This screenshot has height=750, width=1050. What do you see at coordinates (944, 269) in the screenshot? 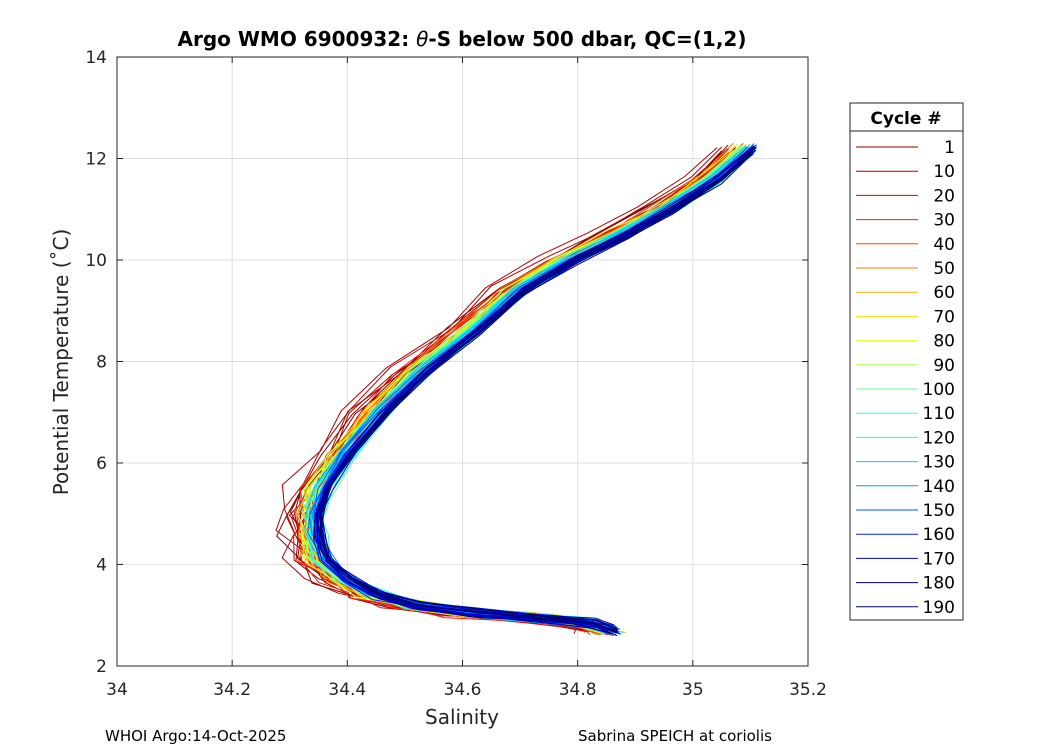
I see `legend-label-cycle-50: 50` at bounding box center [944, 269].